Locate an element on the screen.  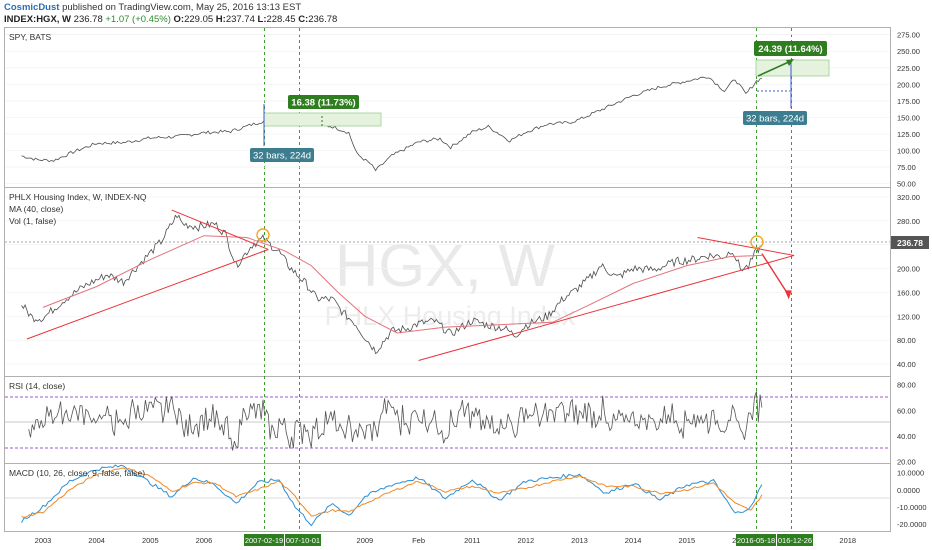
macd-y-tick: -20.0000 is located at coordinates (912, 524).